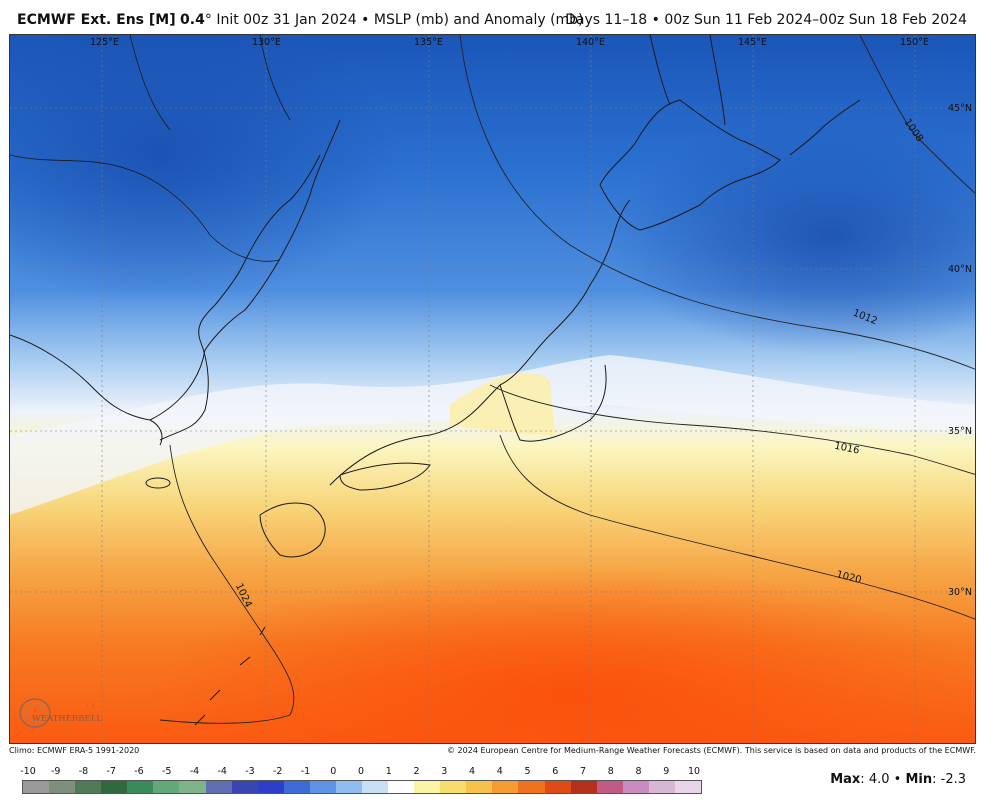 The height and width of the screenshot is (808, 984). I want to click on colorbar-tick-label: -2, so click(278, 771).